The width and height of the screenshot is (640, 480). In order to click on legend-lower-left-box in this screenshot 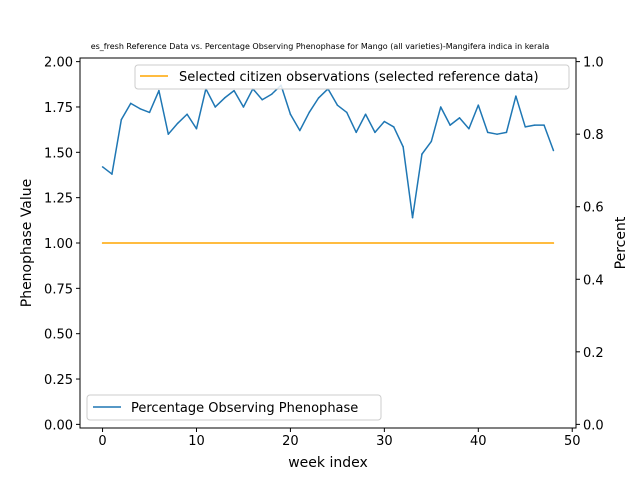, I will do `click(234, 407)`.